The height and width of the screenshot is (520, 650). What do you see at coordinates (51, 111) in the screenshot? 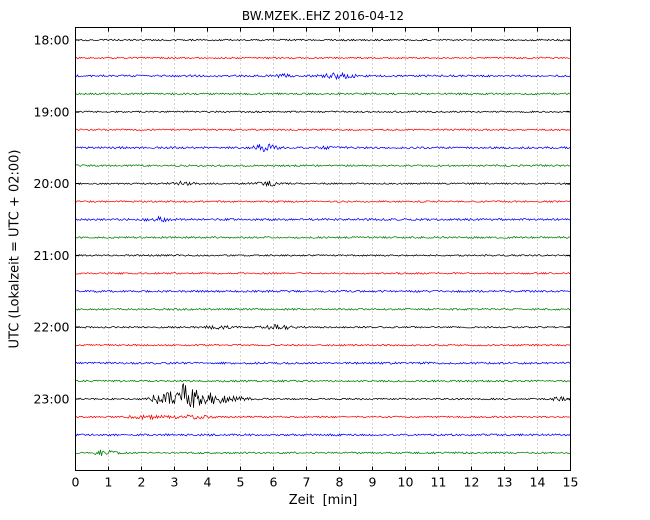
I see `y-tick-label: 19:00` at bounding box center [51, 111].